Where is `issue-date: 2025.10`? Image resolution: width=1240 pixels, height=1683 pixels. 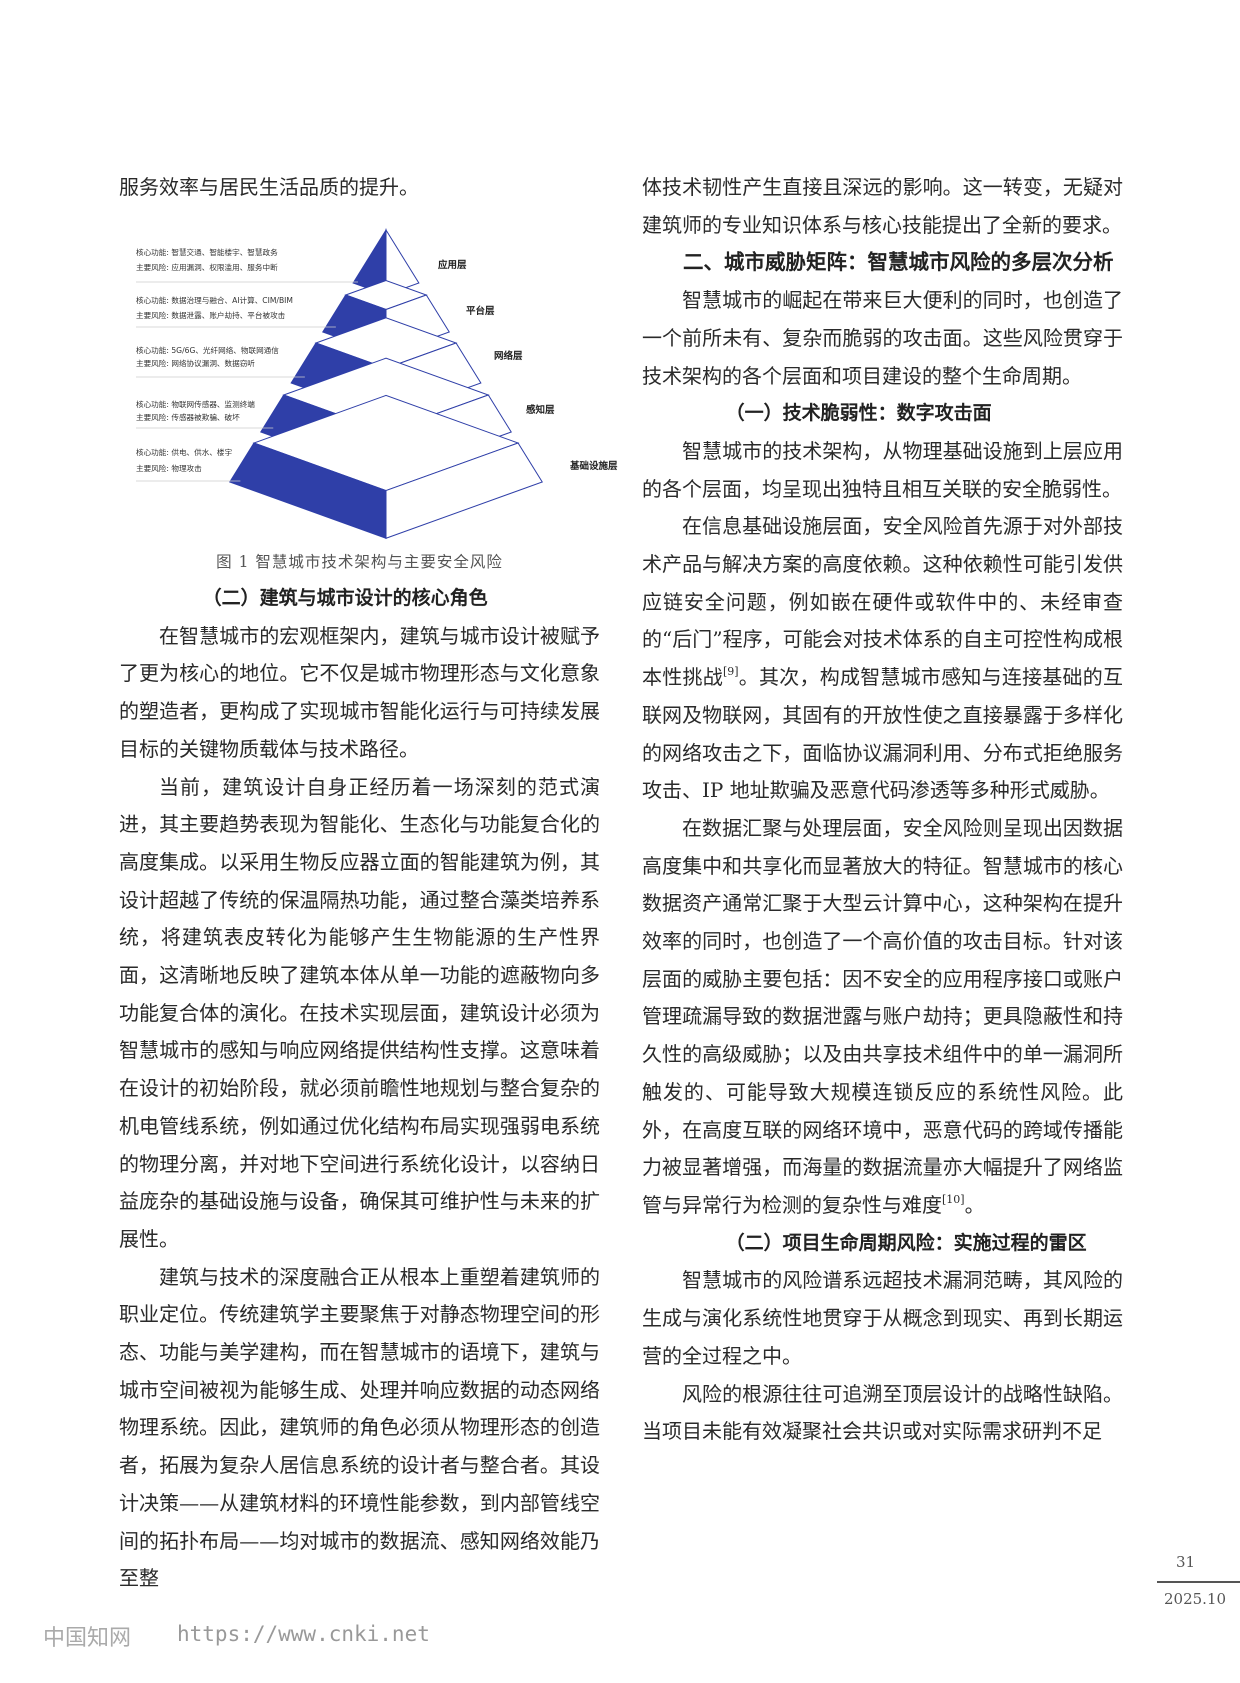
issue-date: 2025.10 is located at coordinates (1195, 1599).